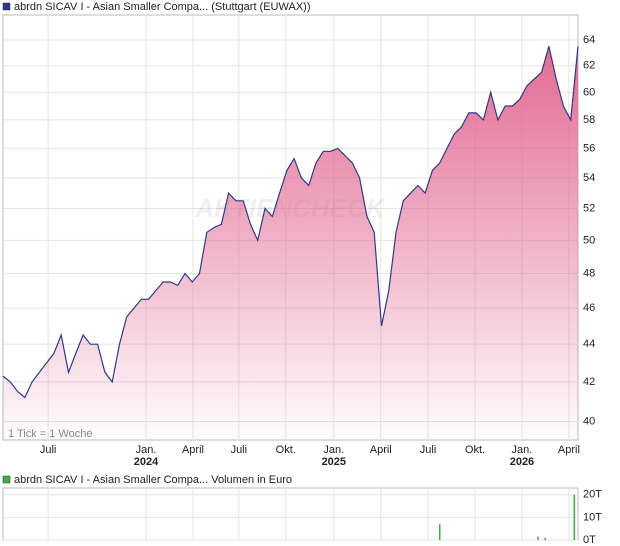 This screenshot has width=620, height=546. Describe the element at coordinates (334, 462) in the screenshot. I see `x-year-label: 2025` at that location.